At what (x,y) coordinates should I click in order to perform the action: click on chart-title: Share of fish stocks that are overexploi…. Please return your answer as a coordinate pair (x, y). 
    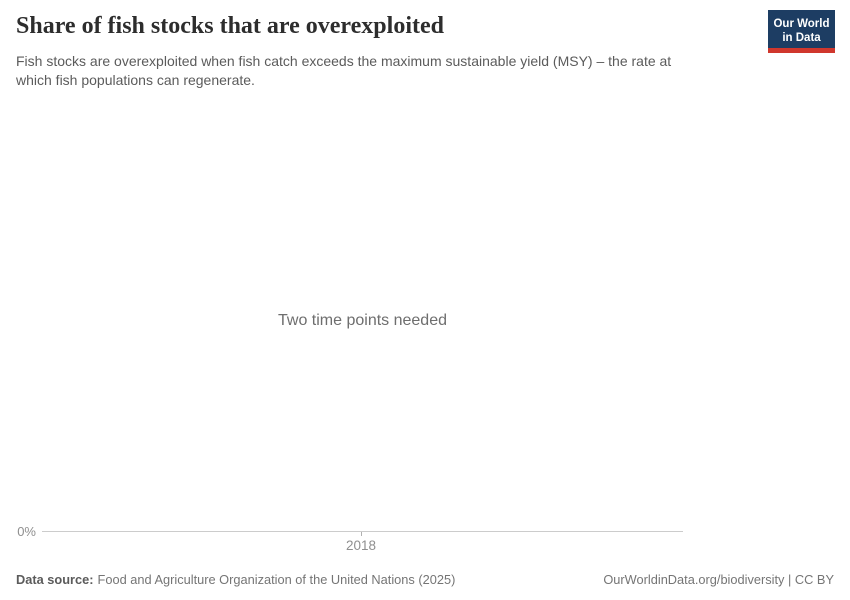
    Looking at the image, I should click on (230, 26).